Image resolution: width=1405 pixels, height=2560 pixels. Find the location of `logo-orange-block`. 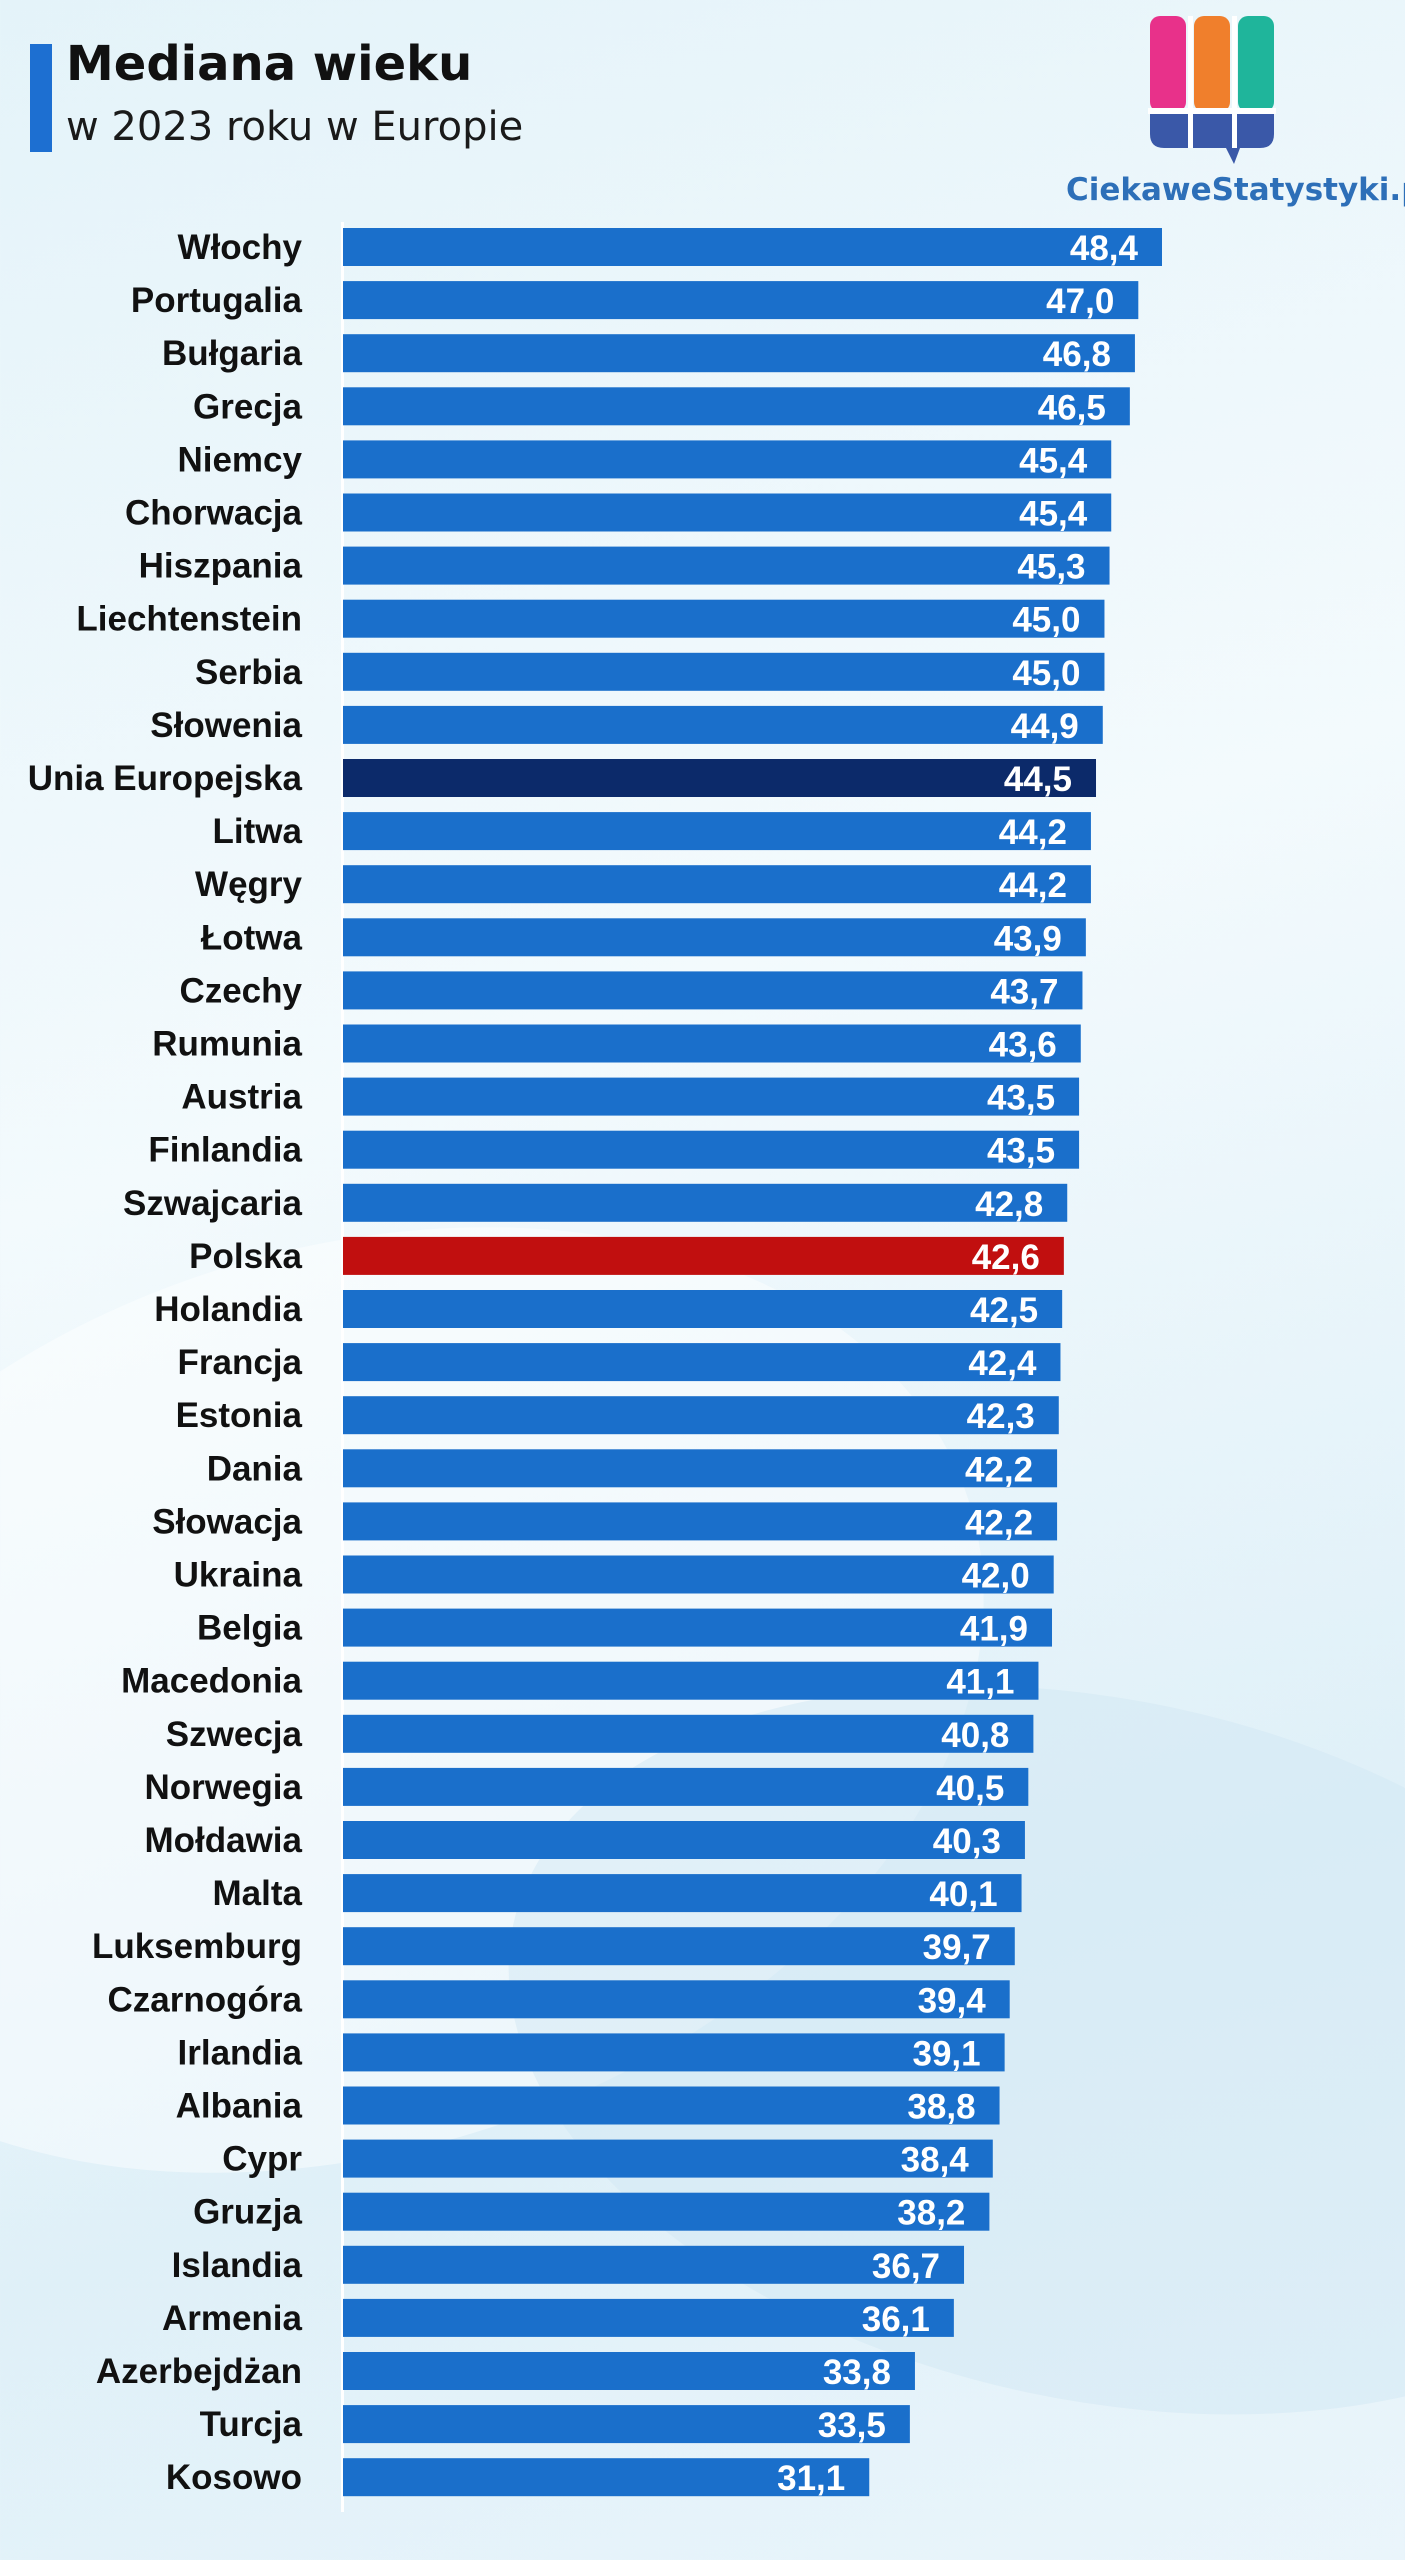

logo-orange-block is located at coordinates (1212, 64).